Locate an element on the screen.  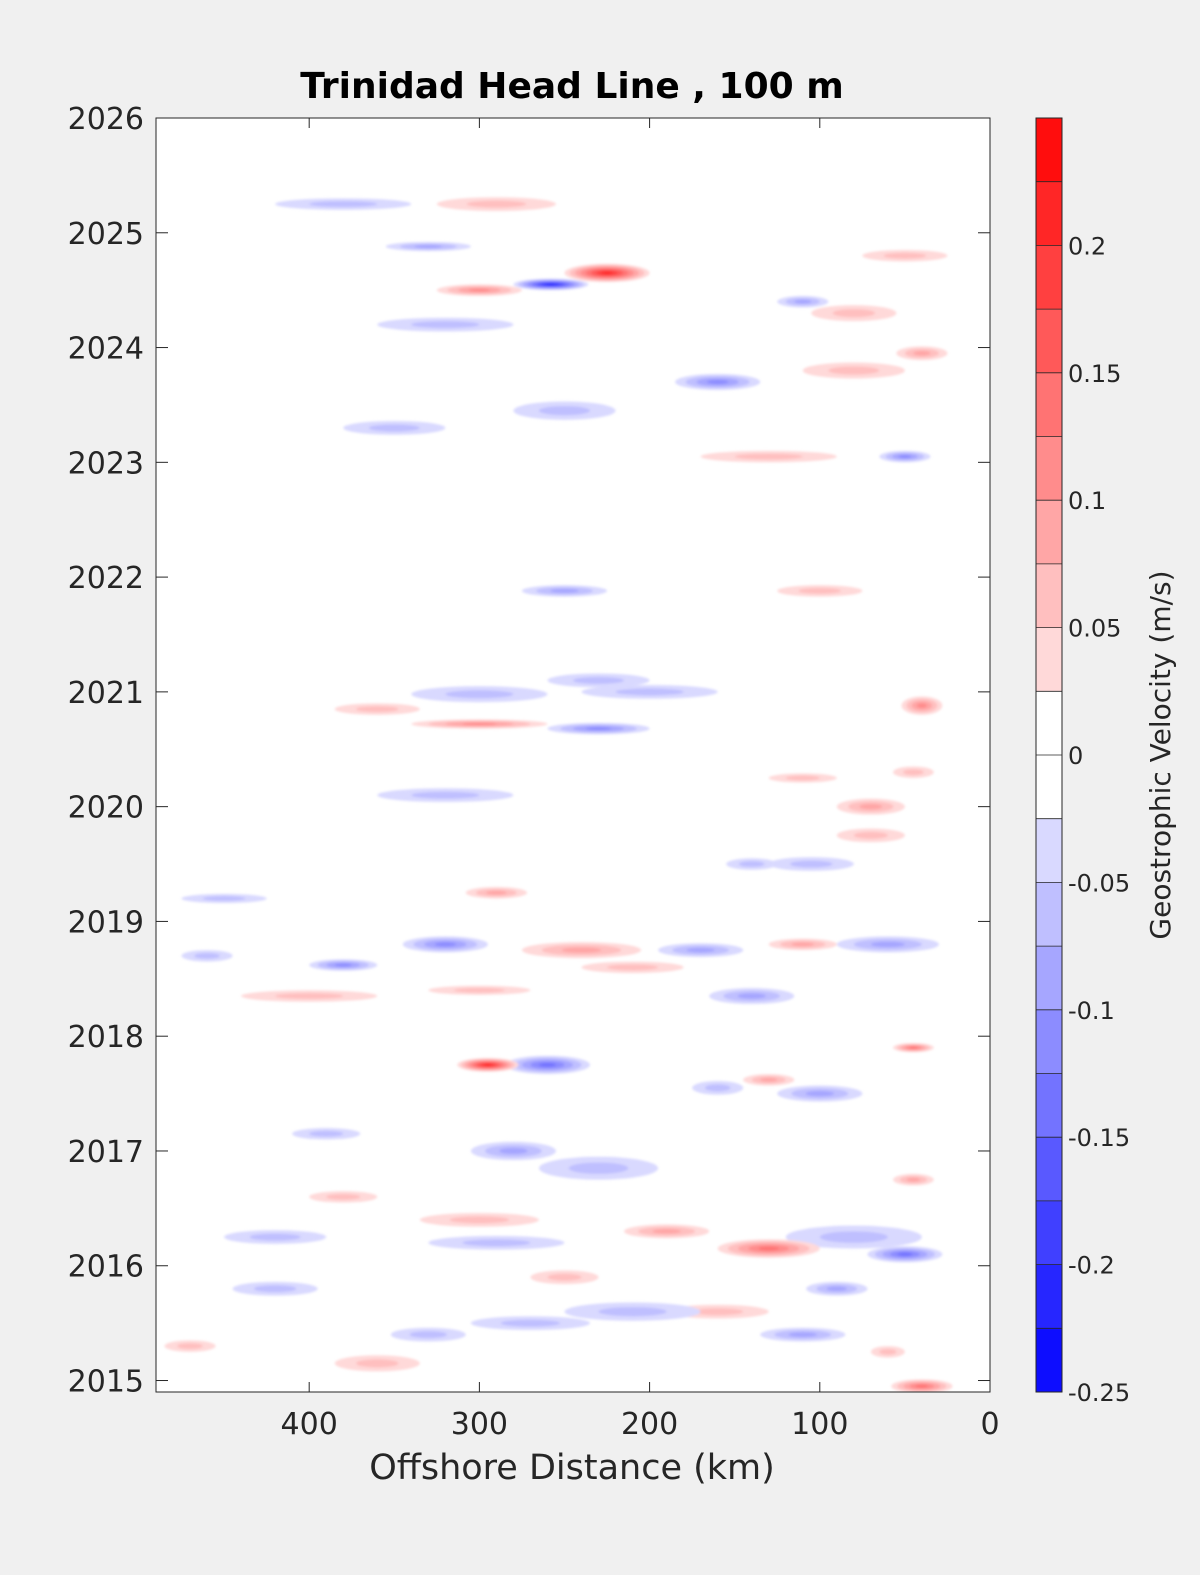
y-tick-label: 2021 is located at coordinates (106, 693).